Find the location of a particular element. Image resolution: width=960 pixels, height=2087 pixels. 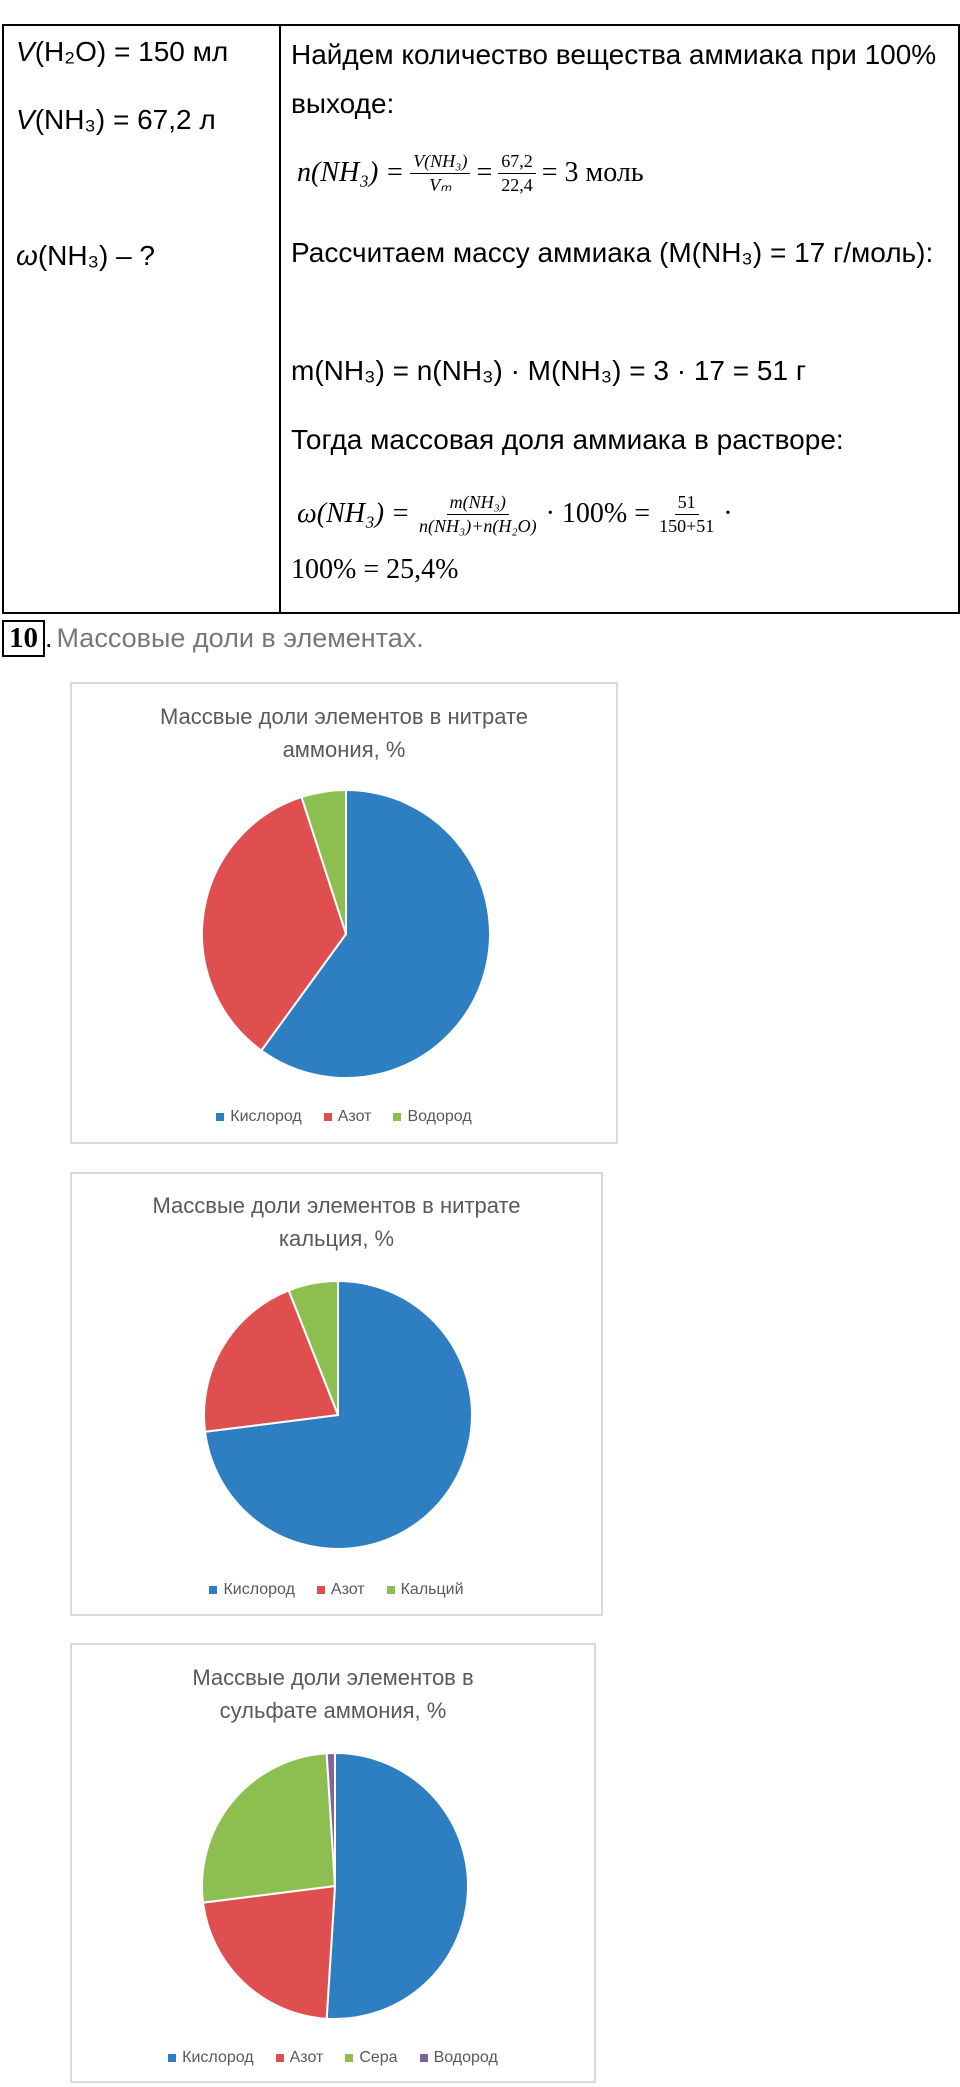

legend: Кислород Азот Сера Водород is located at coordinates (333, 2058).